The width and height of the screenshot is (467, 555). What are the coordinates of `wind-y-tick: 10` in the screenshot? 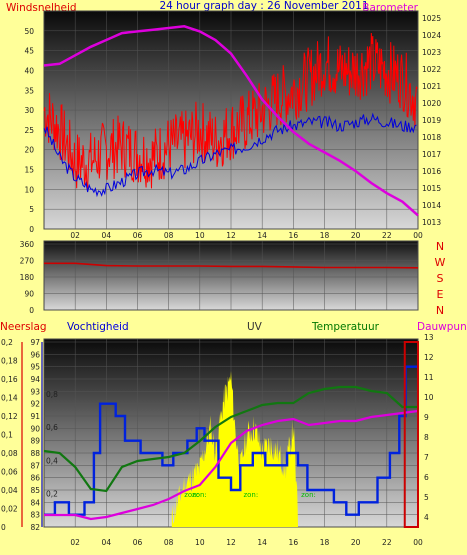 It's located at (29, 189).